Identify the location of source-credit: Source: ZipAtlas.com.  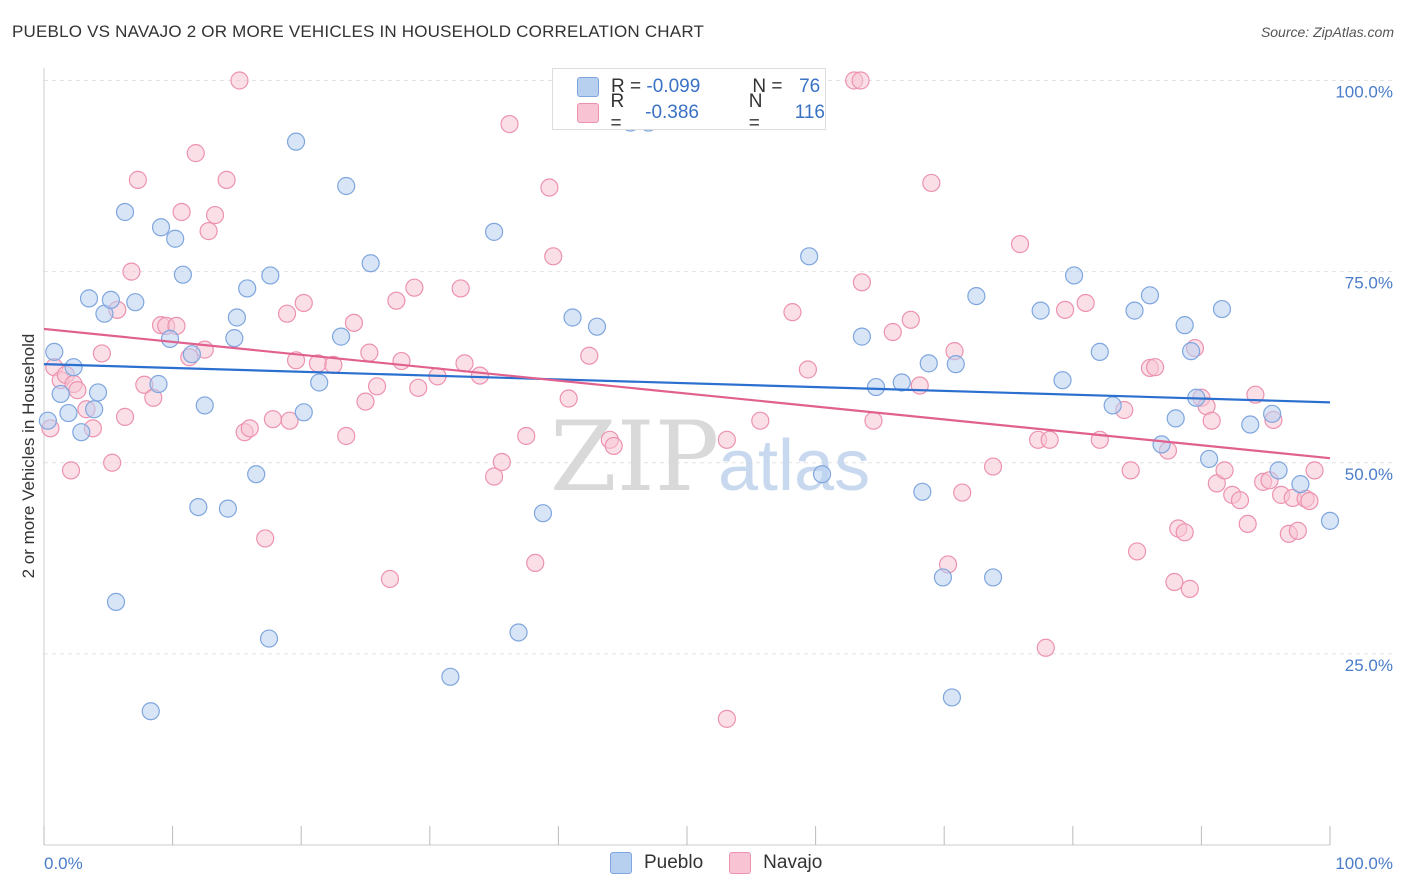
(1327, 32).